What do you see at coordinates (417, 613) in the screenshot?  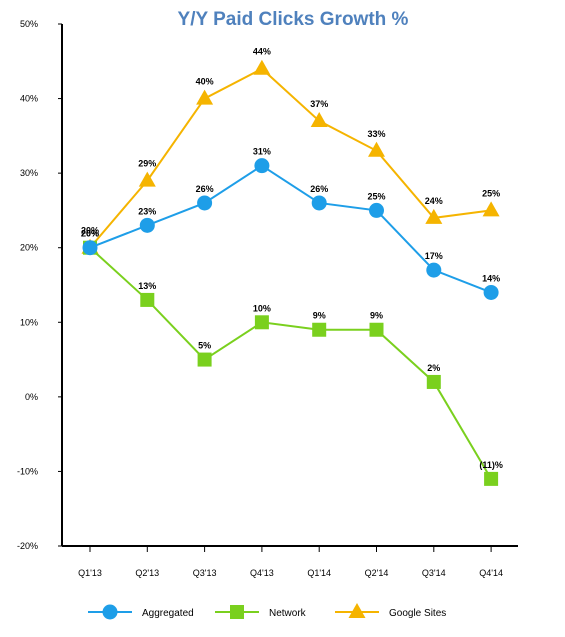 I see `legend-label: Google Sites` at bounding box center [417, 613].